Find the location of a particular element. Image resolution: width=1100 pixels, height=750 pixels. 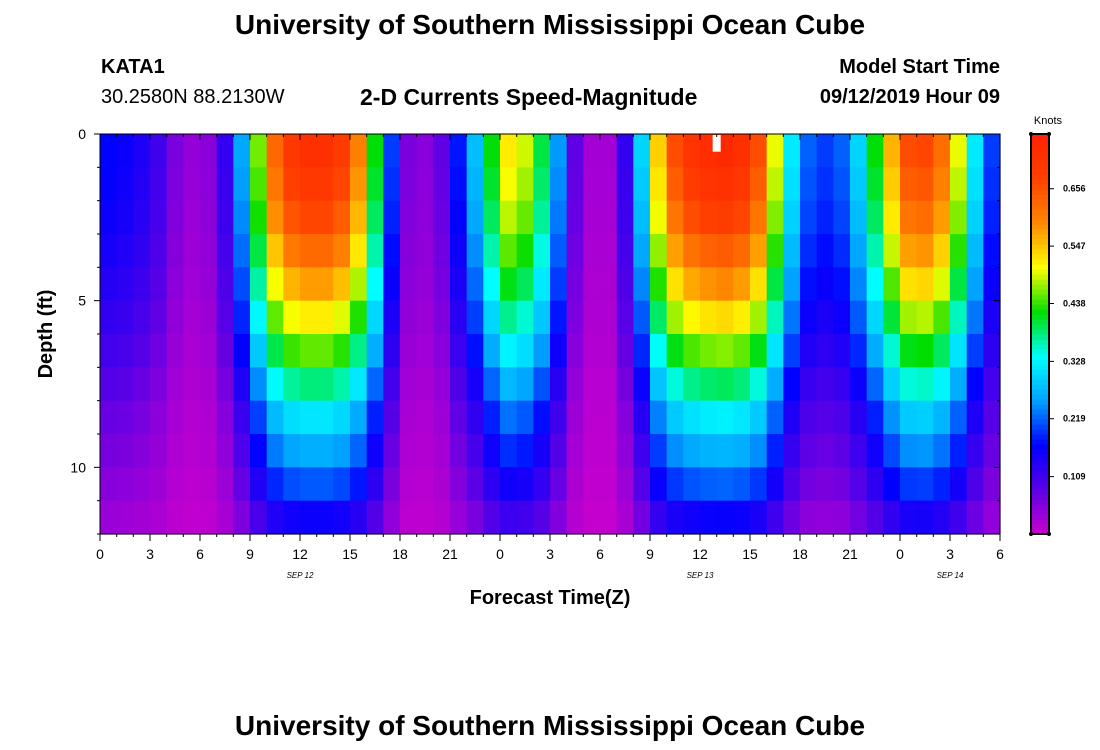

x-tick-label: 3 is located at coordinates (950, 554).